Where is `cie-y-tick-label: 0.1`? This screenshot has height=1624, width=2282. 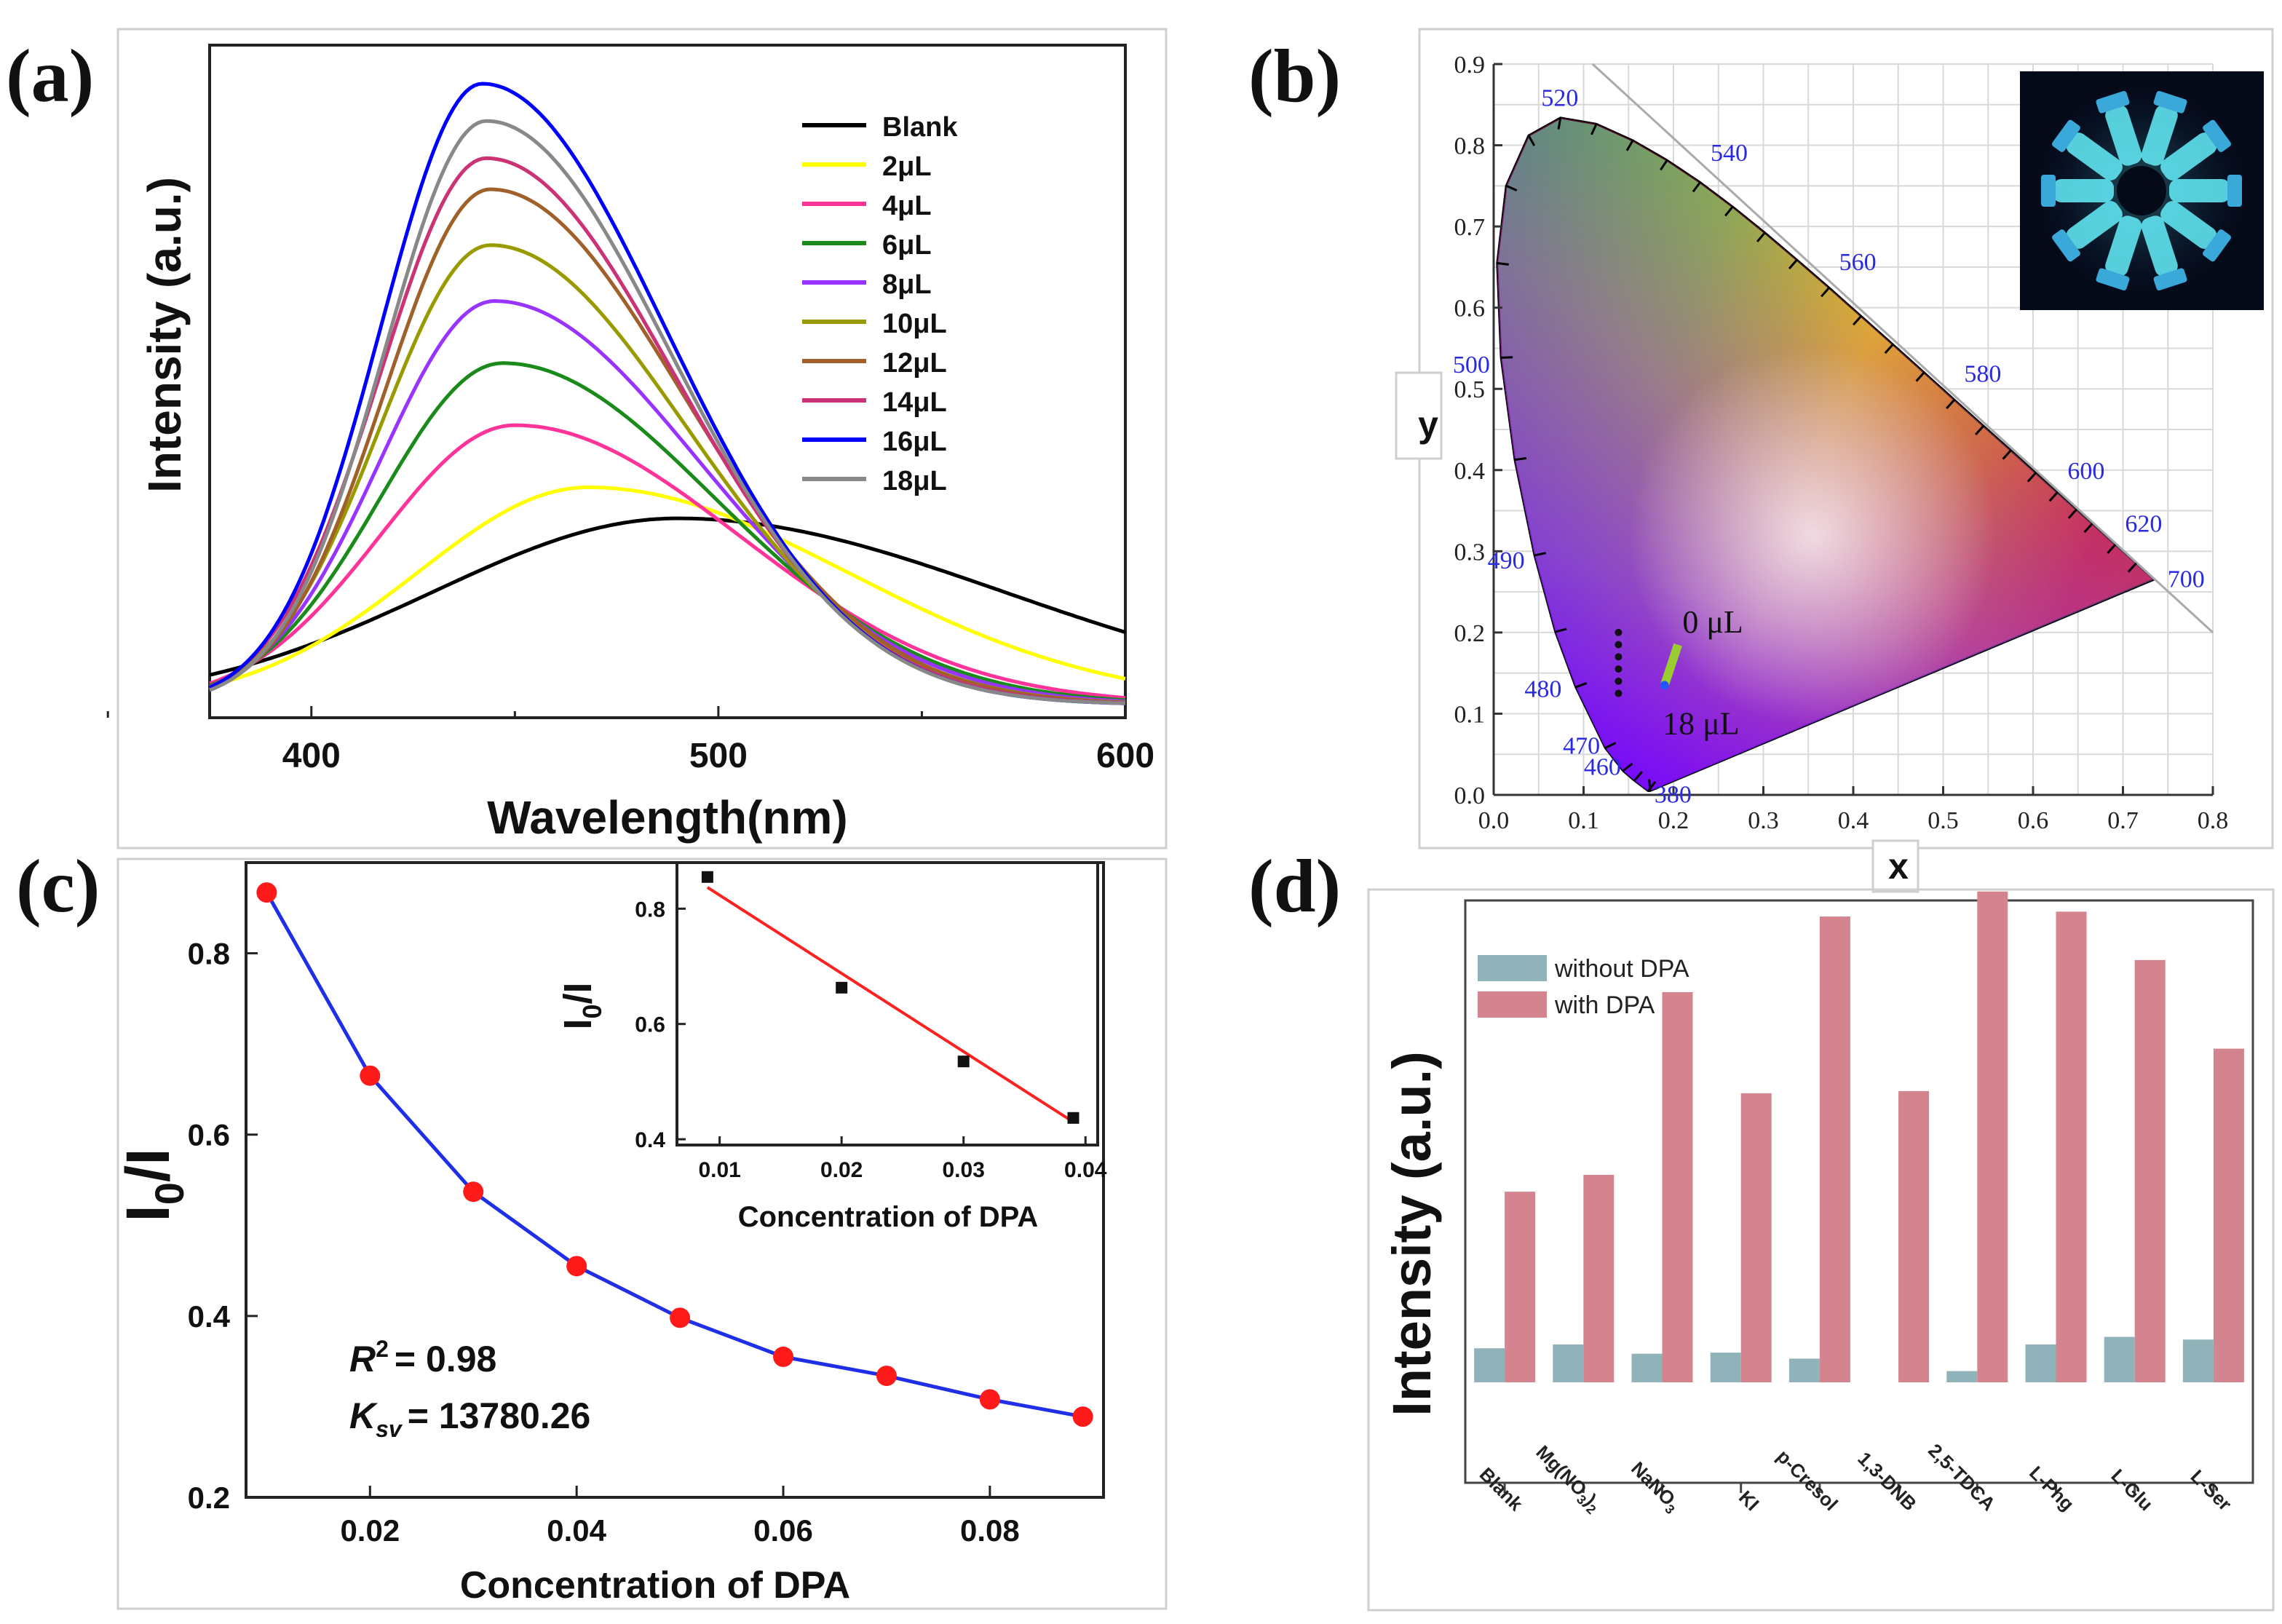 cie-y-tick-label: 0.1 is located at coordinates (1470, 714).